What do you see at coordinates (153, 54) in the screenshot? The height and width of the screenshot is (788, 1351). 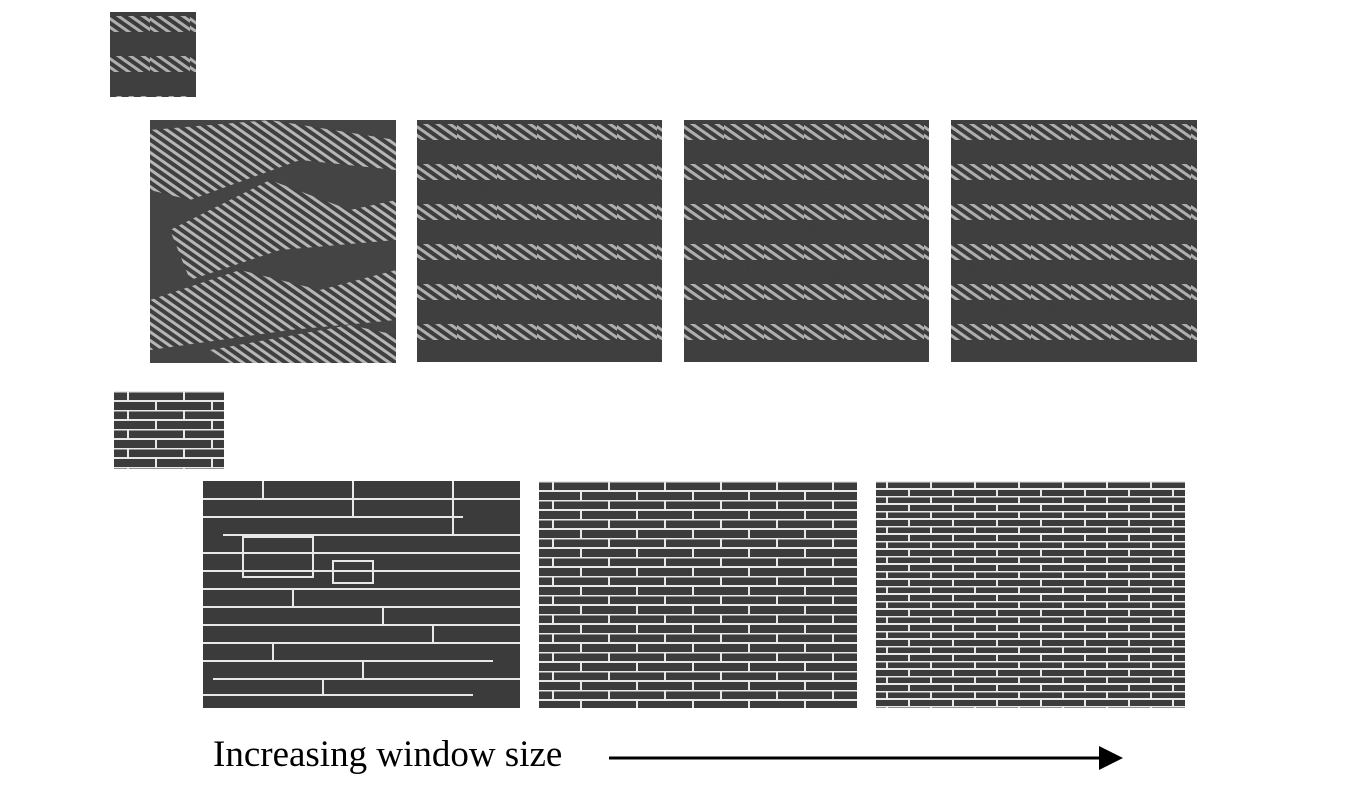 I see `stripe-sample` at bounding box center [153, 54].